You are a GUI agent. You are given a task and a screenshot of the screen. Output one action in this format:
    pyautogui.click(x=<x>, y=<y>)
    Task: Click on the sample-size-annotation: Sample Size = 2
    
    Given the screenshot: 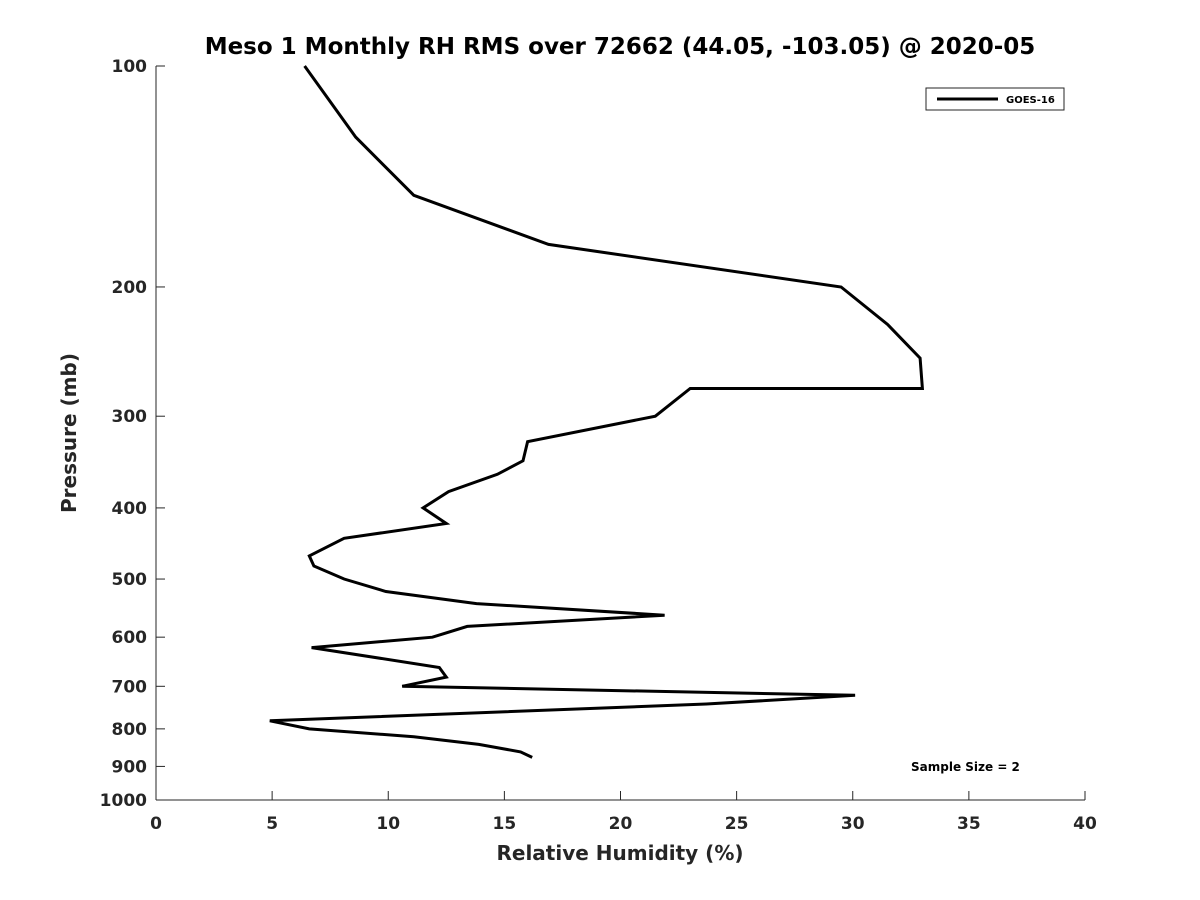 What is the action you would take?
    pyautogui.click(x=965, y=767)
    